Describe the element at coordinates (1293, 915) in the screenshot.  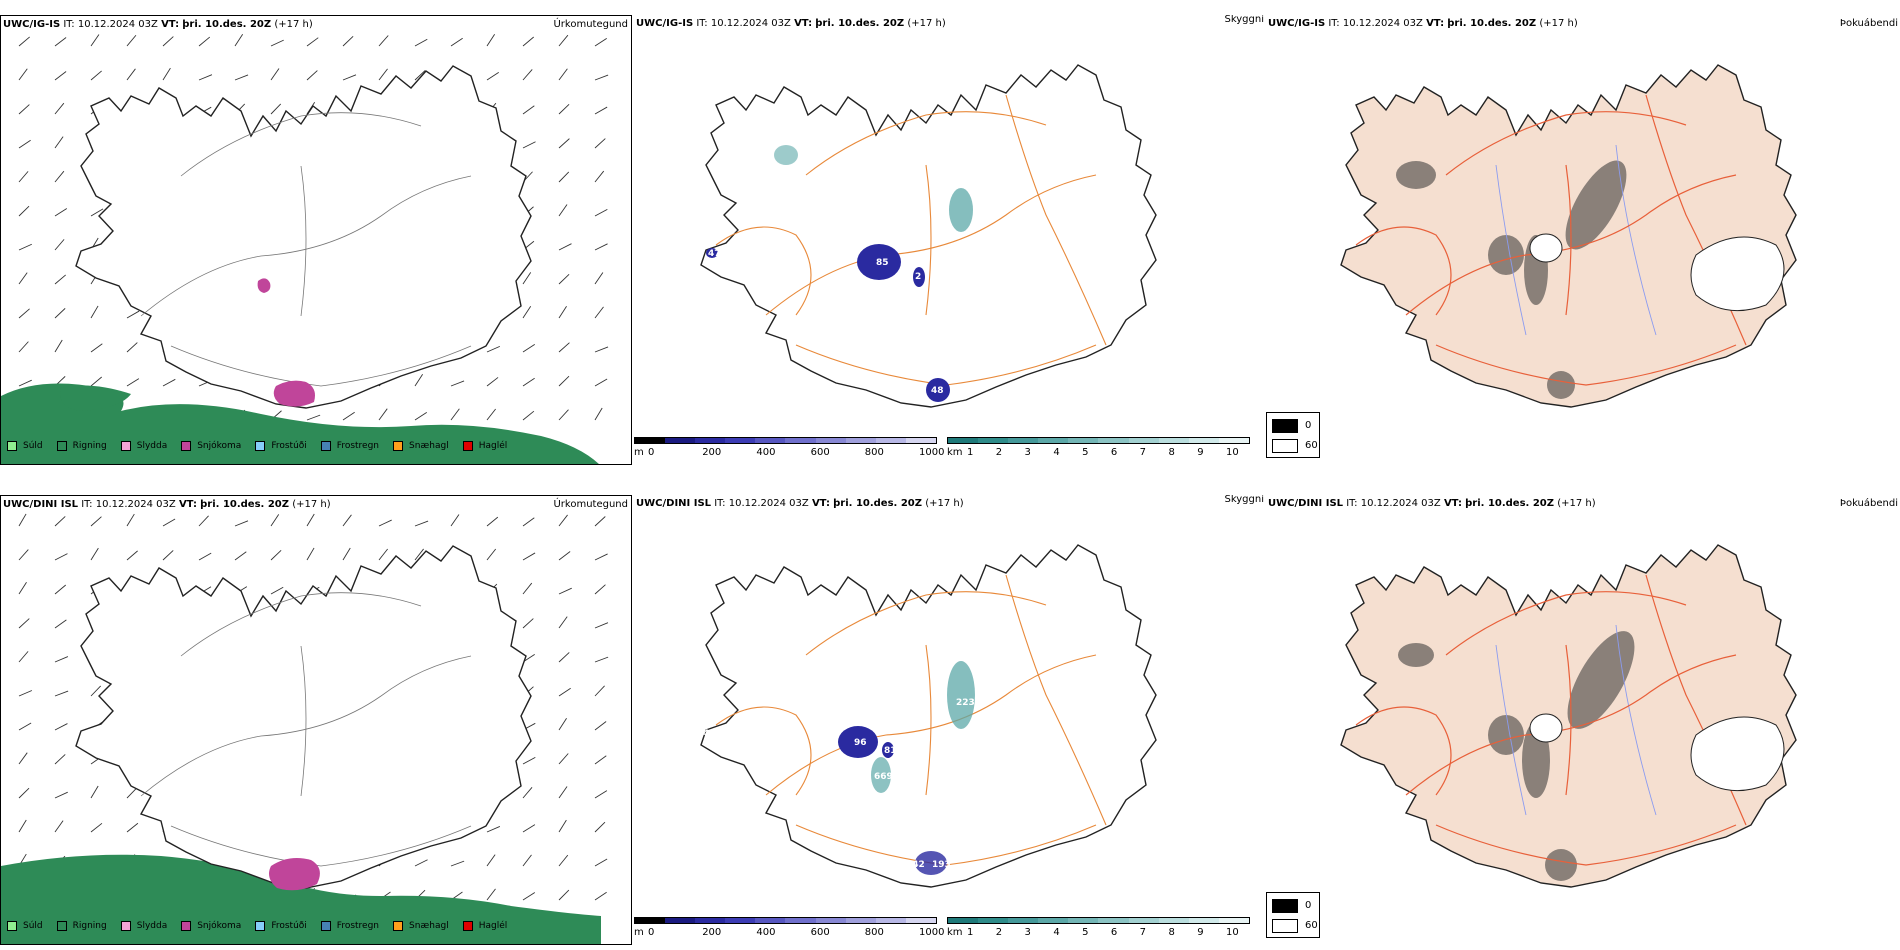
I see `fog-legend-row2: 0 60` at that location.